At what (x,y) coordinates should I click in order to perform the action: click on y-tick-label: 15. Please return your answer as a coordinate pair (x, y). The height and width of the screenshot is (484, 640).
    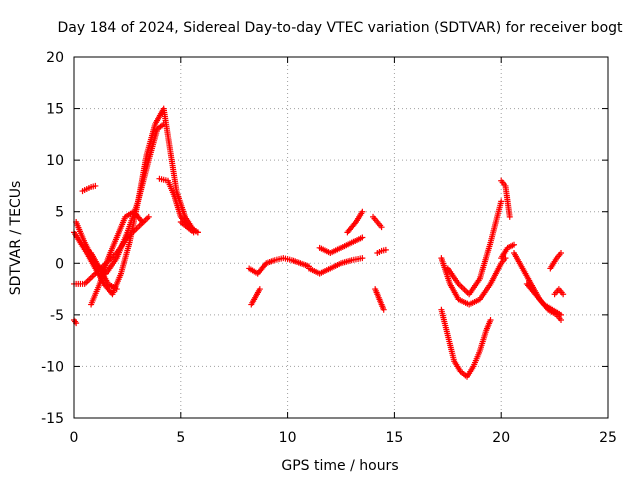
    Looking at the image, I should click on (55, 110).